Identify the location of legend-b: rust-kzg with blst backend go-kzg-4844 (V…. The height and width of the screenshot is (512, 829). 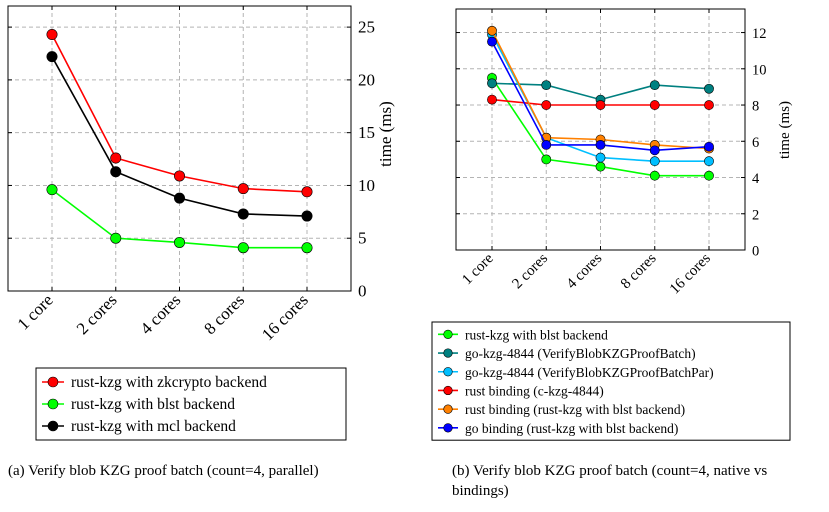
(611, 381).